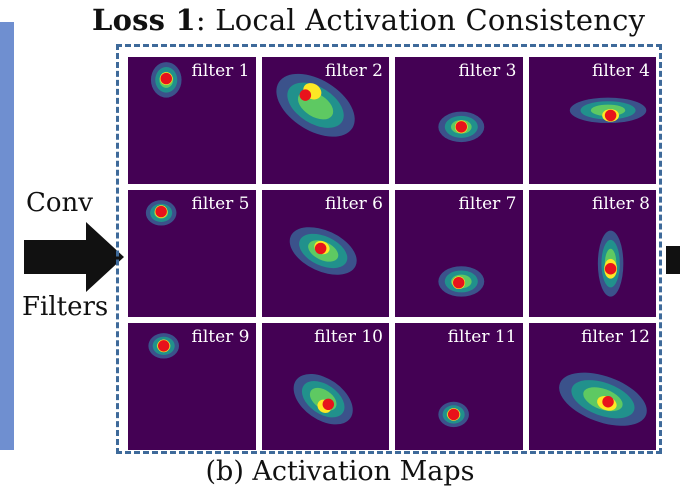 This screenshot has width=680, height=500. What do you see at coordinates (420, 20) in the screenshot?
I see `title-rest: : Local Activation Consistency` at bounding box center [420, 20].